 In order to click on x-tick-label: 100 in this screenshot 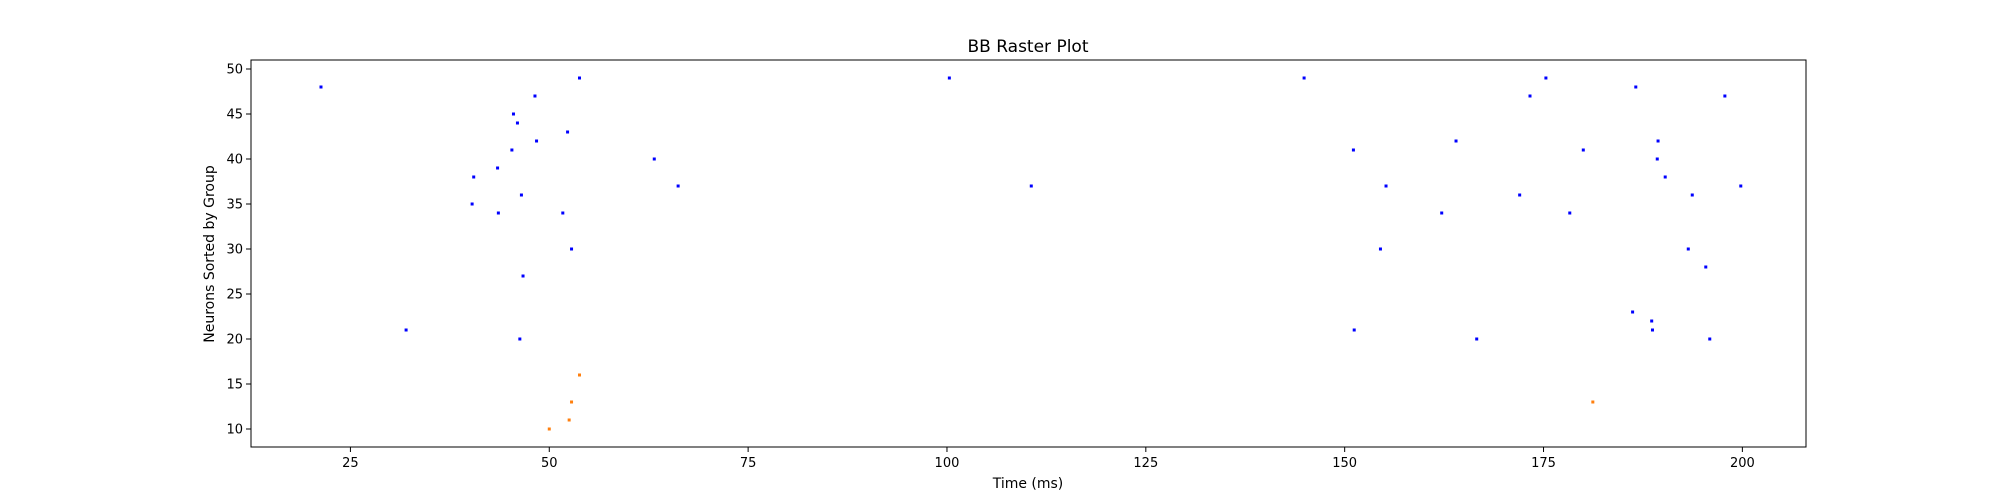, I will do `click(947, 463)`.